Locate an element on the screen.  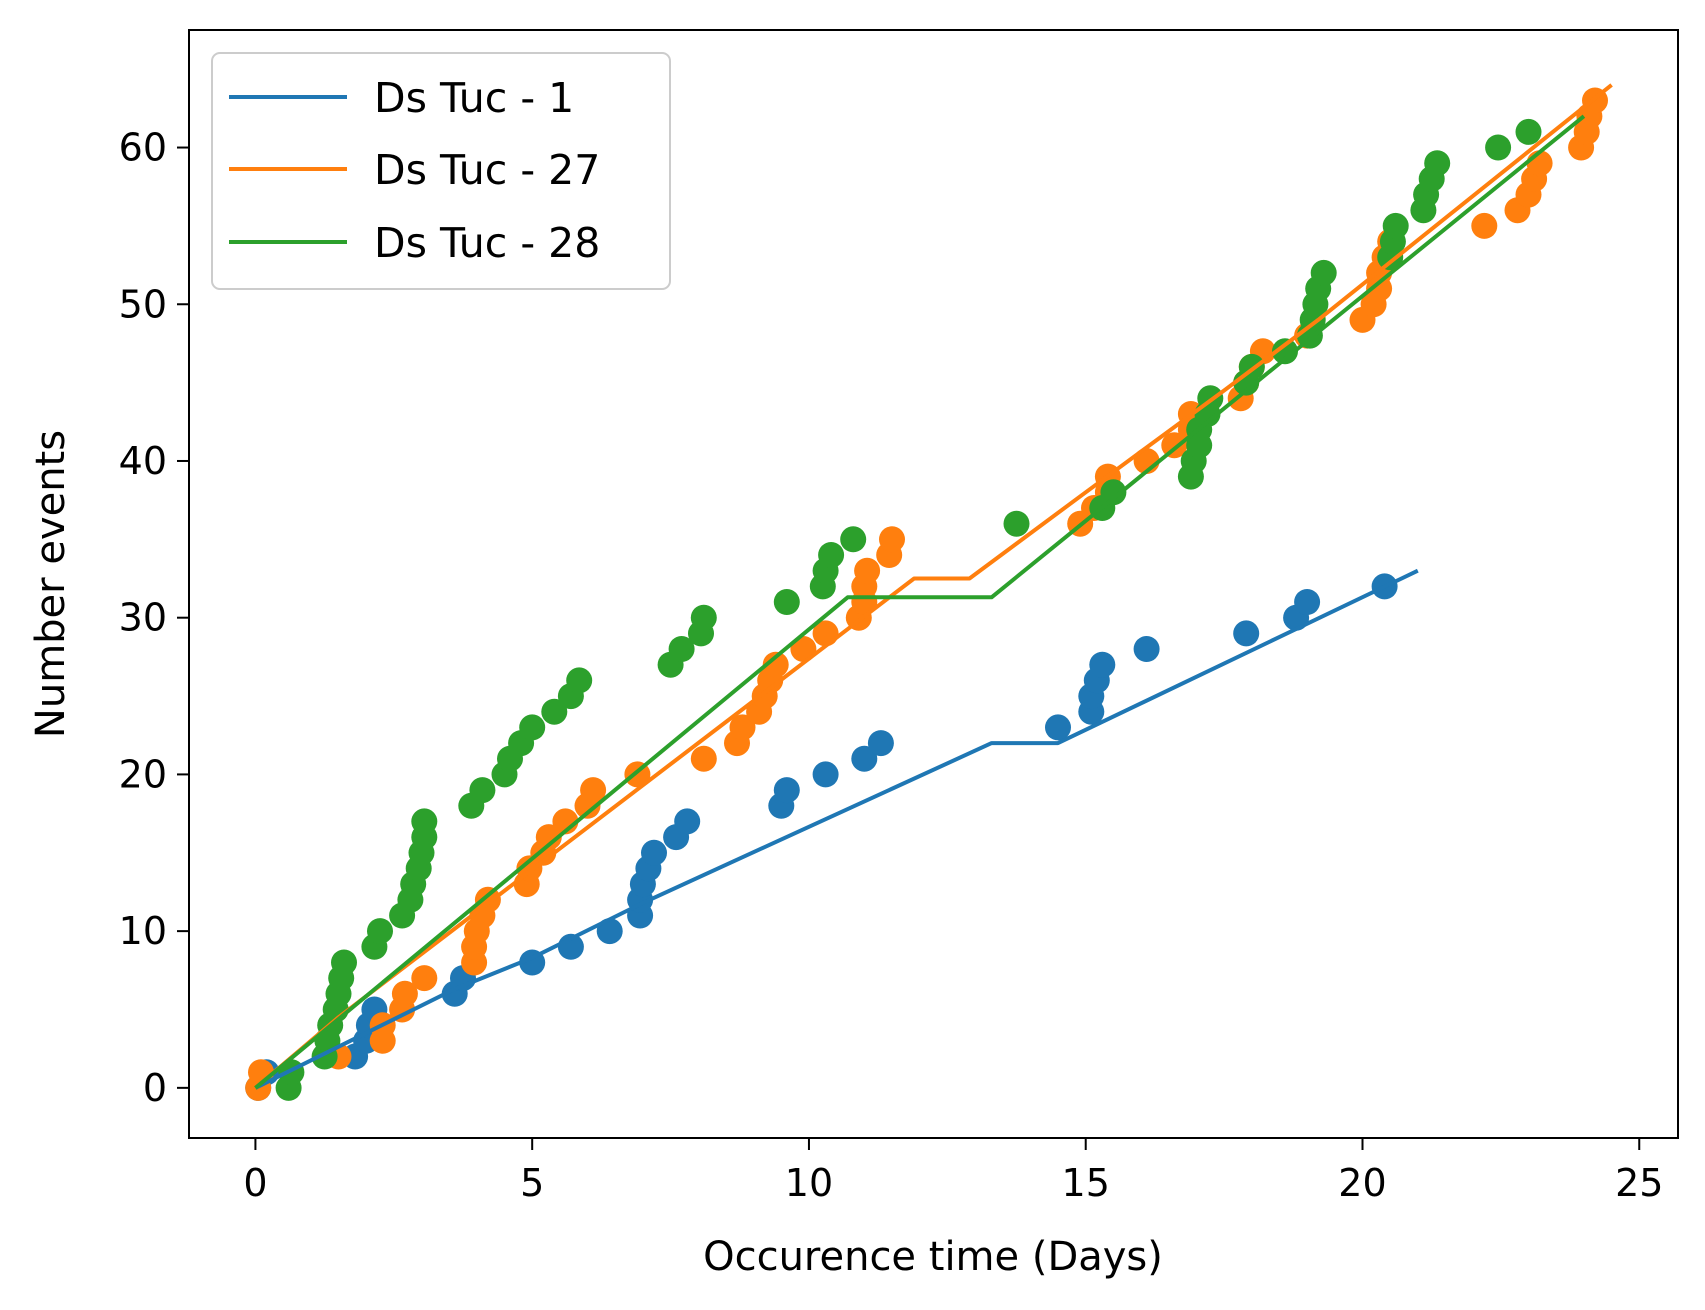
x-axis-label: Occurence time (Days) is located at coordinates (933, 1257).